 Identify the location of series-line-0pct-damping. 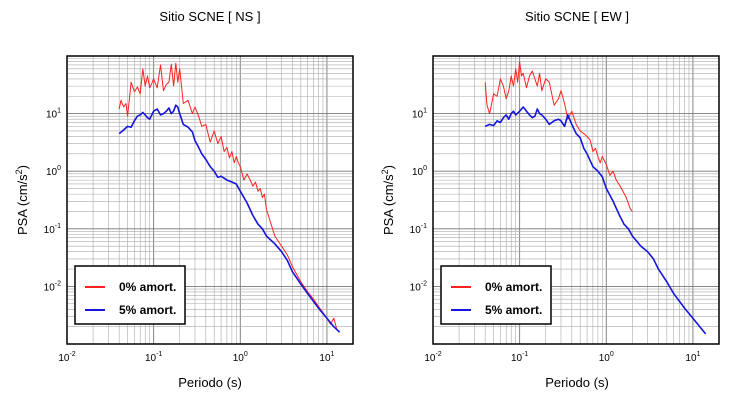
(558, 136).